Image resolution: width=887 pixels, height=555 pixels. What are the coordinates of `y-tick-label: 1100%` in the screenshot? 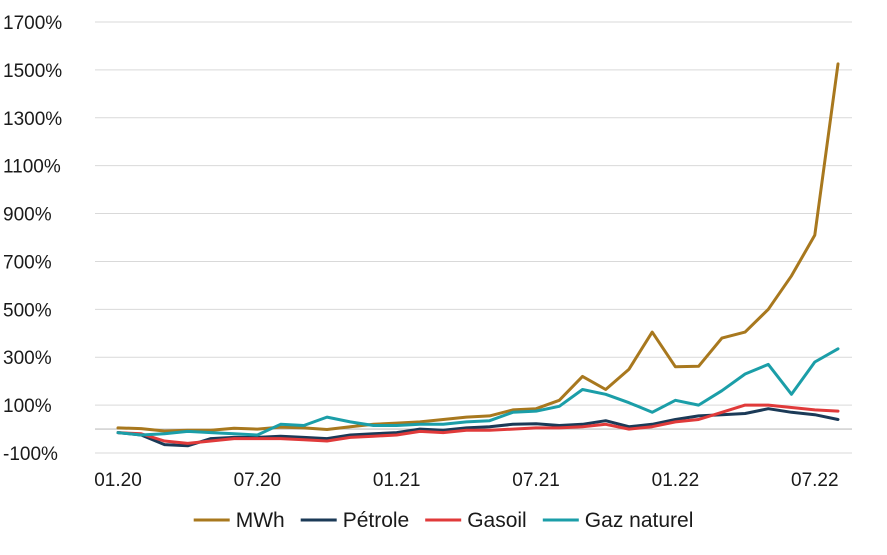 It's located at (32, 167).